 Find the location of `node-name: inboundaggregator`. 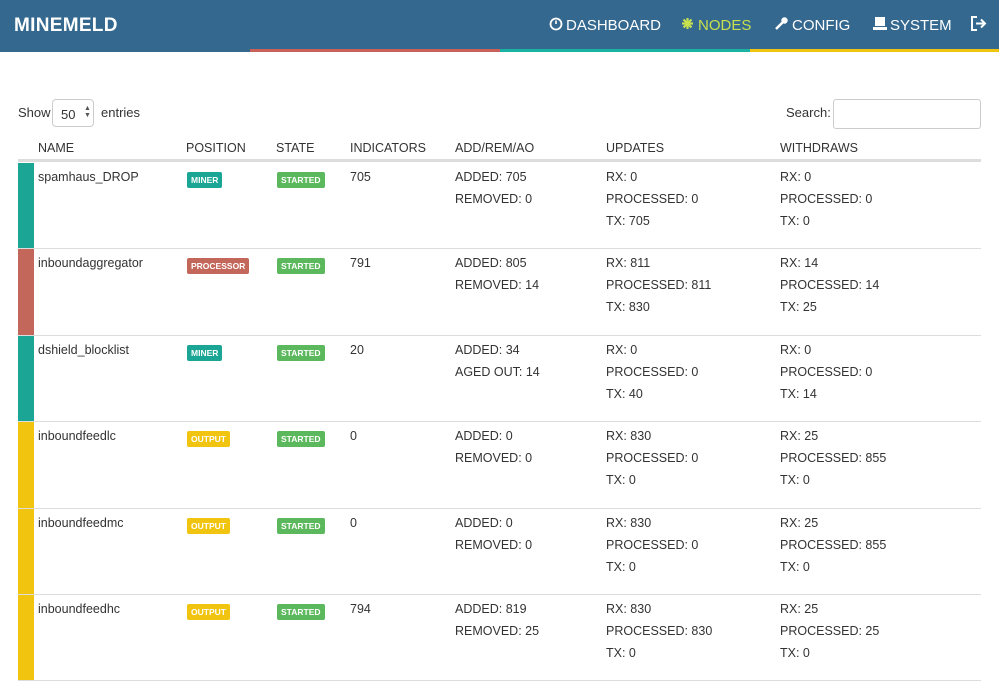

node-name: inboundaggregator is located at coordinates (90, 263).